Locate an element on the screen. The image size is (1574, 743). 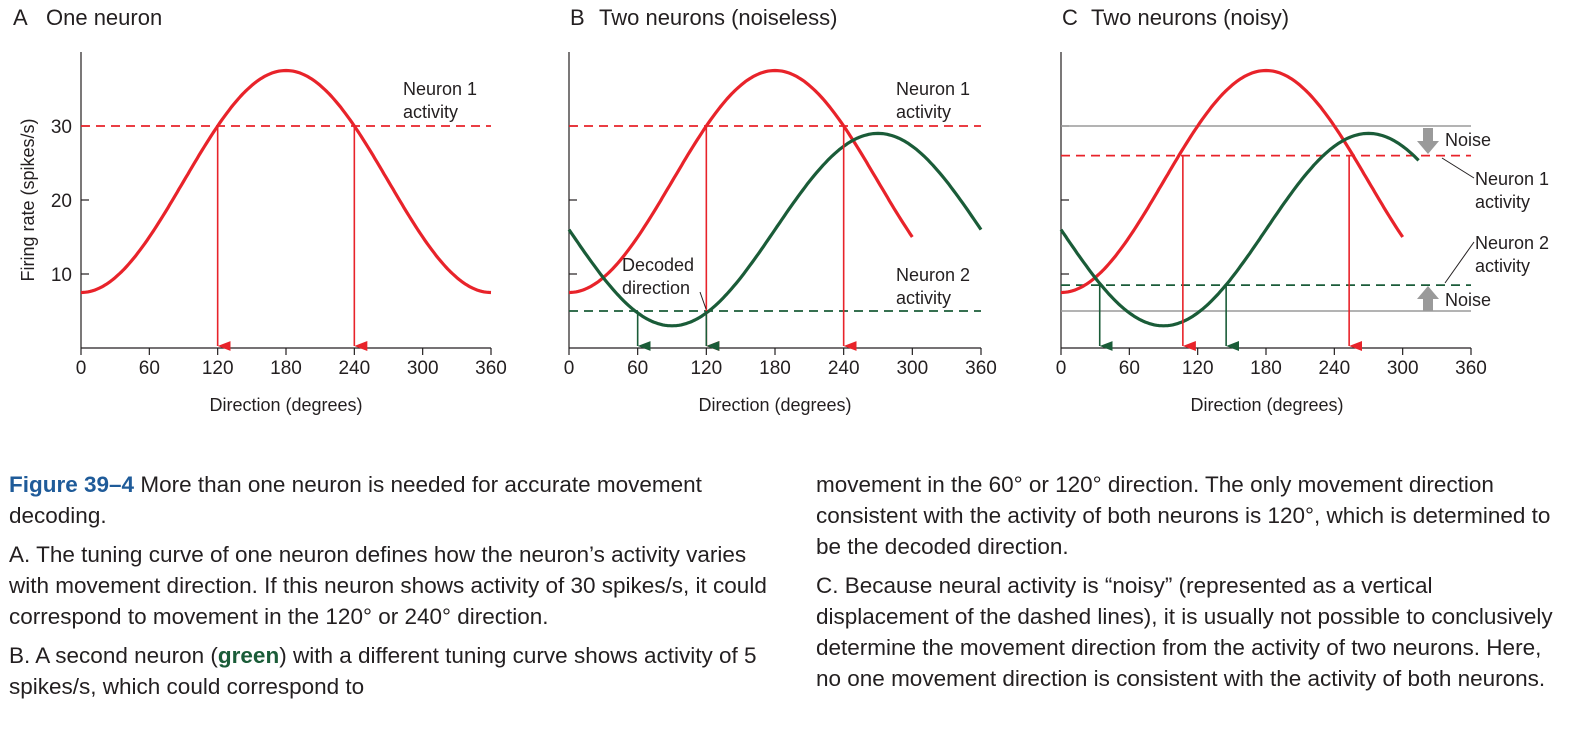
caption-part-b-green-word: green is located at coordinates (248, 655).